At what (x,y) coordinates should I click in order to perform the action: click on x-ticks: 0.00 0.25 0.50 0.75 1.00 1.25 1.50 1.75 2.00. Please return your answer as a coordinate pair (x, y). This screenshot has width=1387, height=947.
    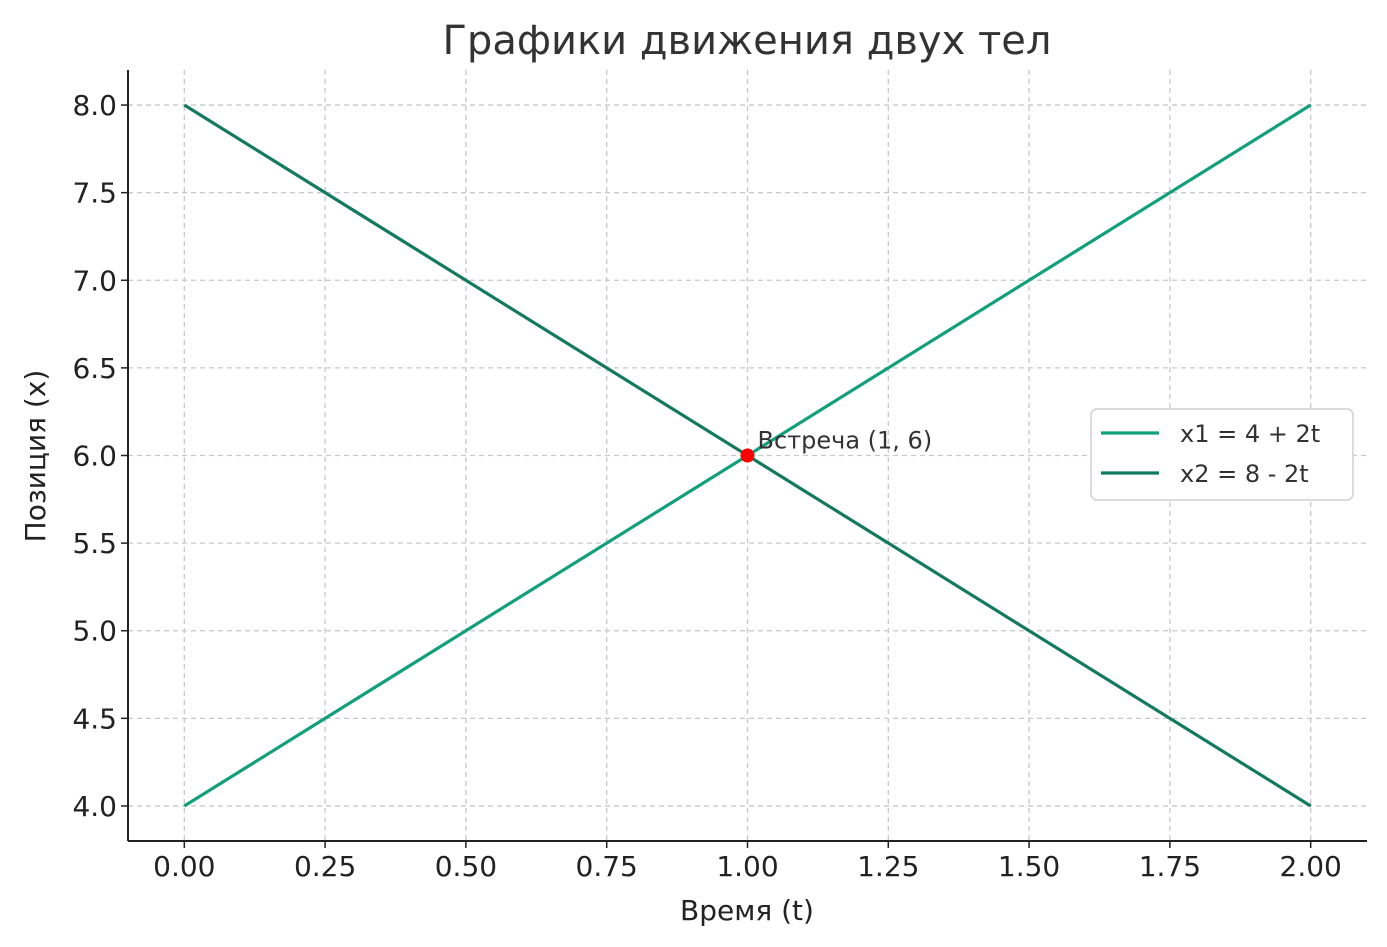
    Looking at the image, I should click on (747, 862).